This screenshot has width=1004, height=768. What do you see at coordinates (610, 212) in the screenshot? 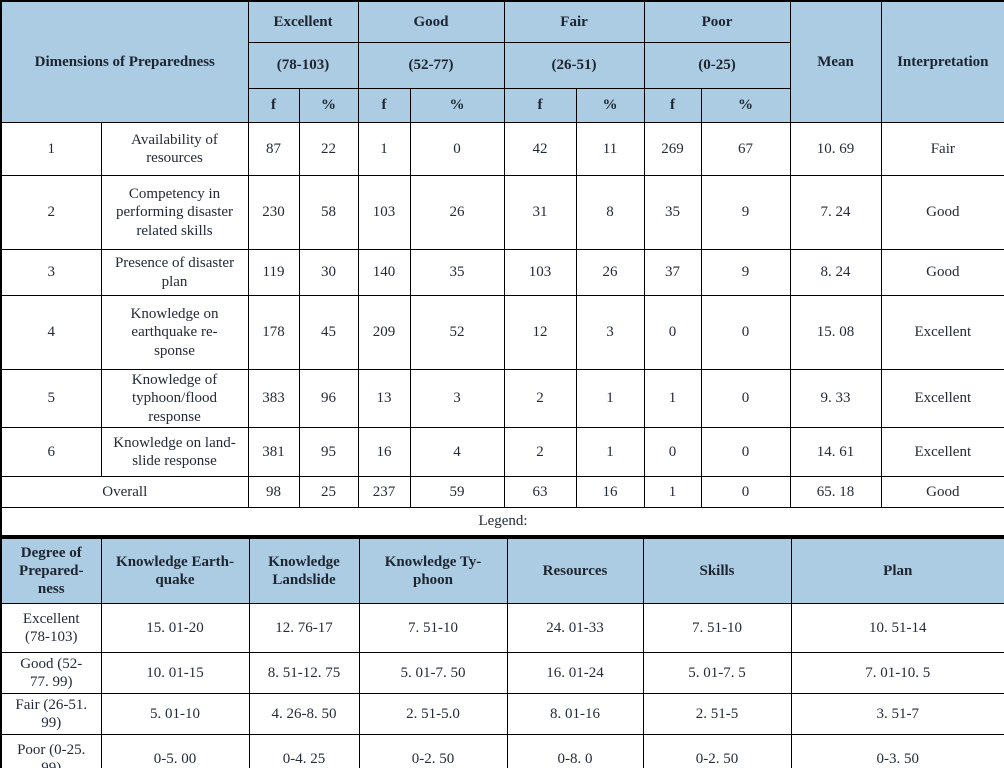
I see `pct-cell: 8` at bounding box center [610, 212].